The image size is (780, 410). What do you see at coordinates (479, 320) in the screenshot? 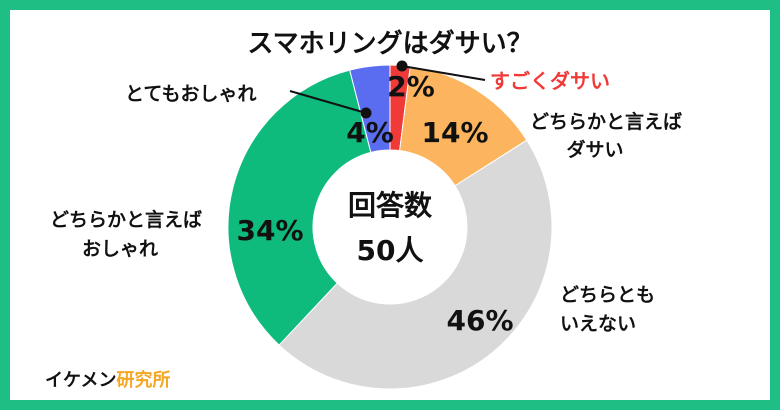
I see `pct-label-dochiratomo: 46%` at bounding box center [479, 320].